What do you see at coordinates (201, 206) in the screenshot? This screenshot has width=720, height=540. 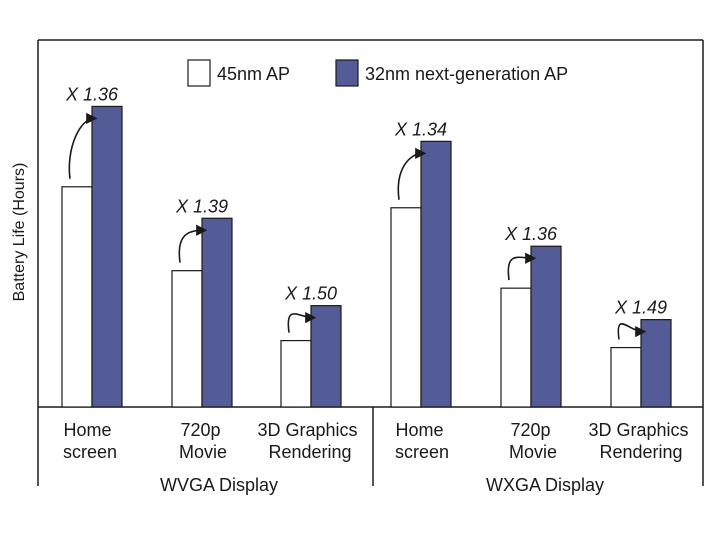 I see `ratio-label: X 1.39` at bounding box center [201, 206].